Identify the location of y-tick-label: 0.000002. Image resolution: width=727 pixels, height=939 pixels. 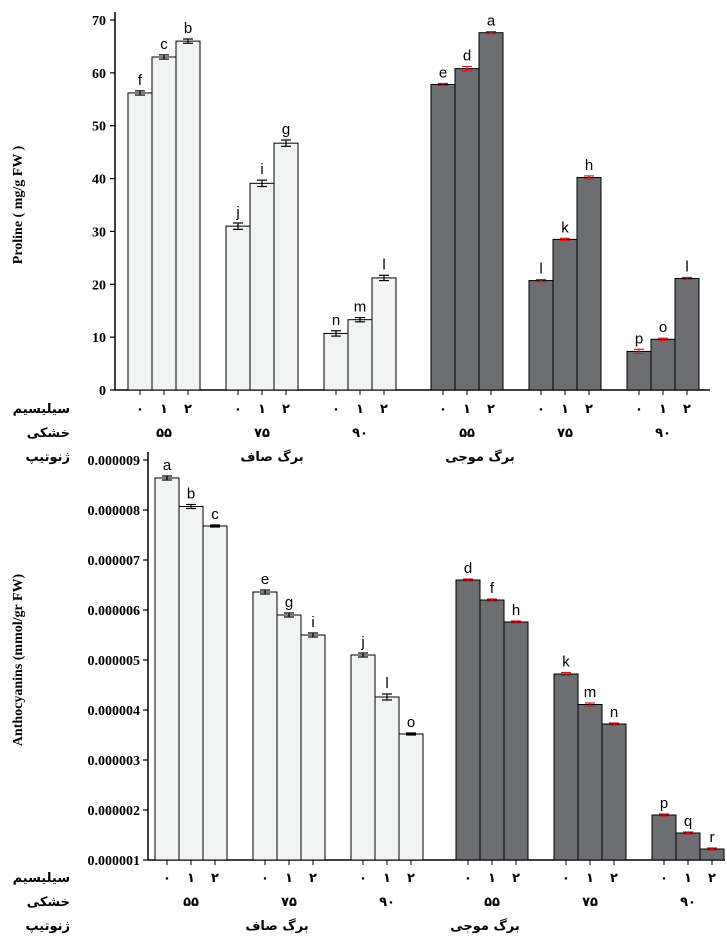
(114, 811).